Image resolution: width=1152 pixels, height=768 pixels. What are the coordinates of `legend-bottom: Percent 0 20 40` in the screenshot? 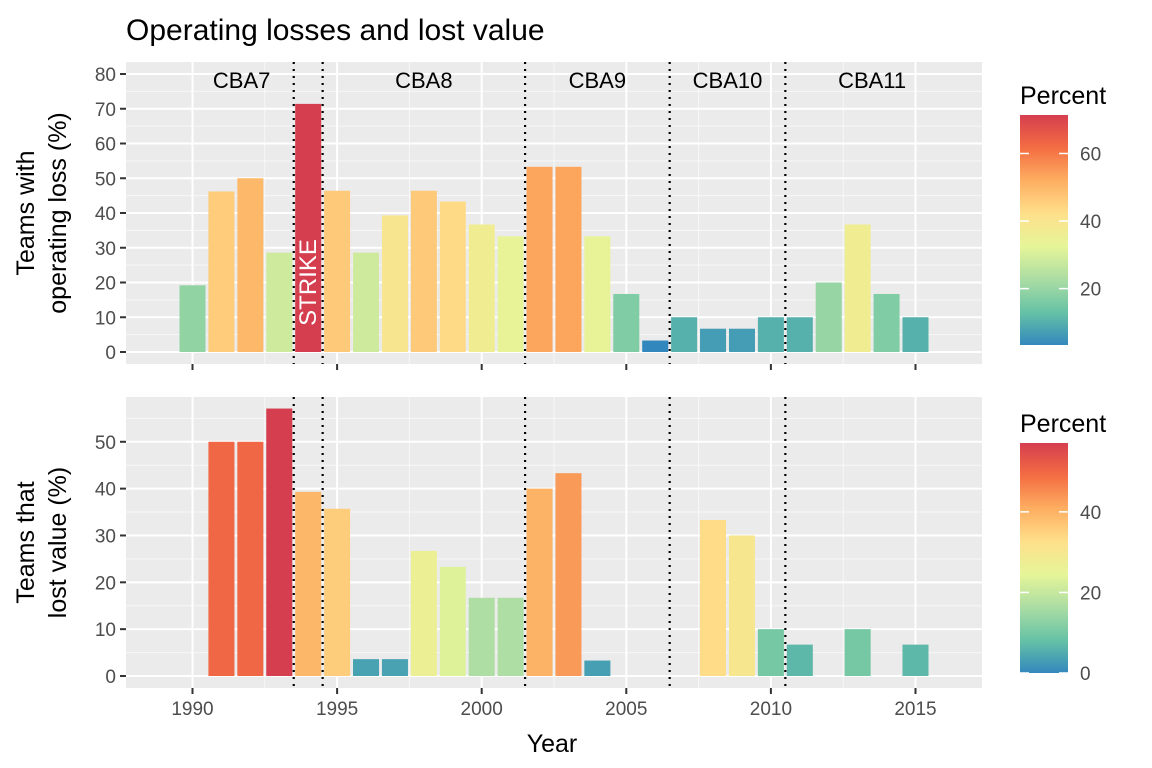 It's located at (1063, 547).